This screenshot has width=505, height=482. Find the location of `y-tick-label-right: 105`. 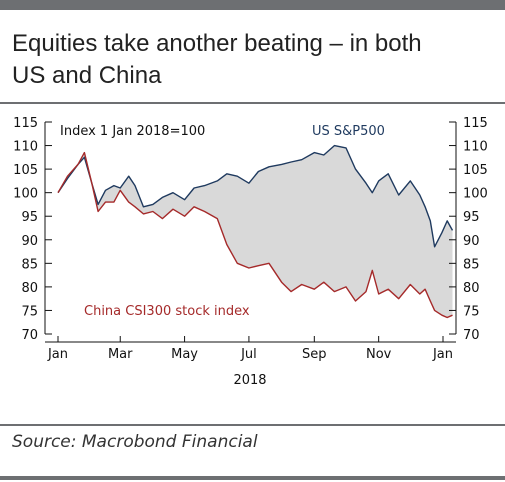

y-tick-label-right: 105 is located at coordinates (475, 170).